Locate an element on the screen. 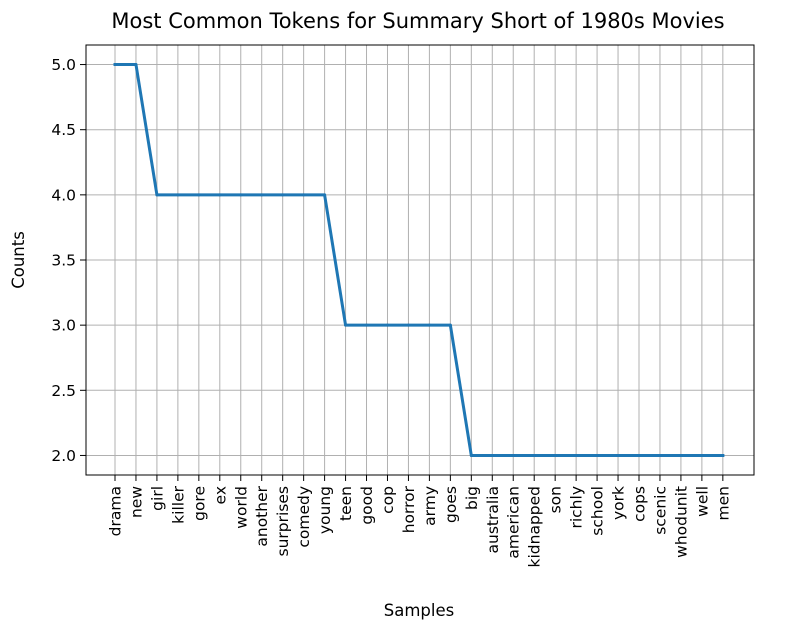 This screenshot has height=636, width=806. x-tick-label: young is located at coordinates (325, 510).